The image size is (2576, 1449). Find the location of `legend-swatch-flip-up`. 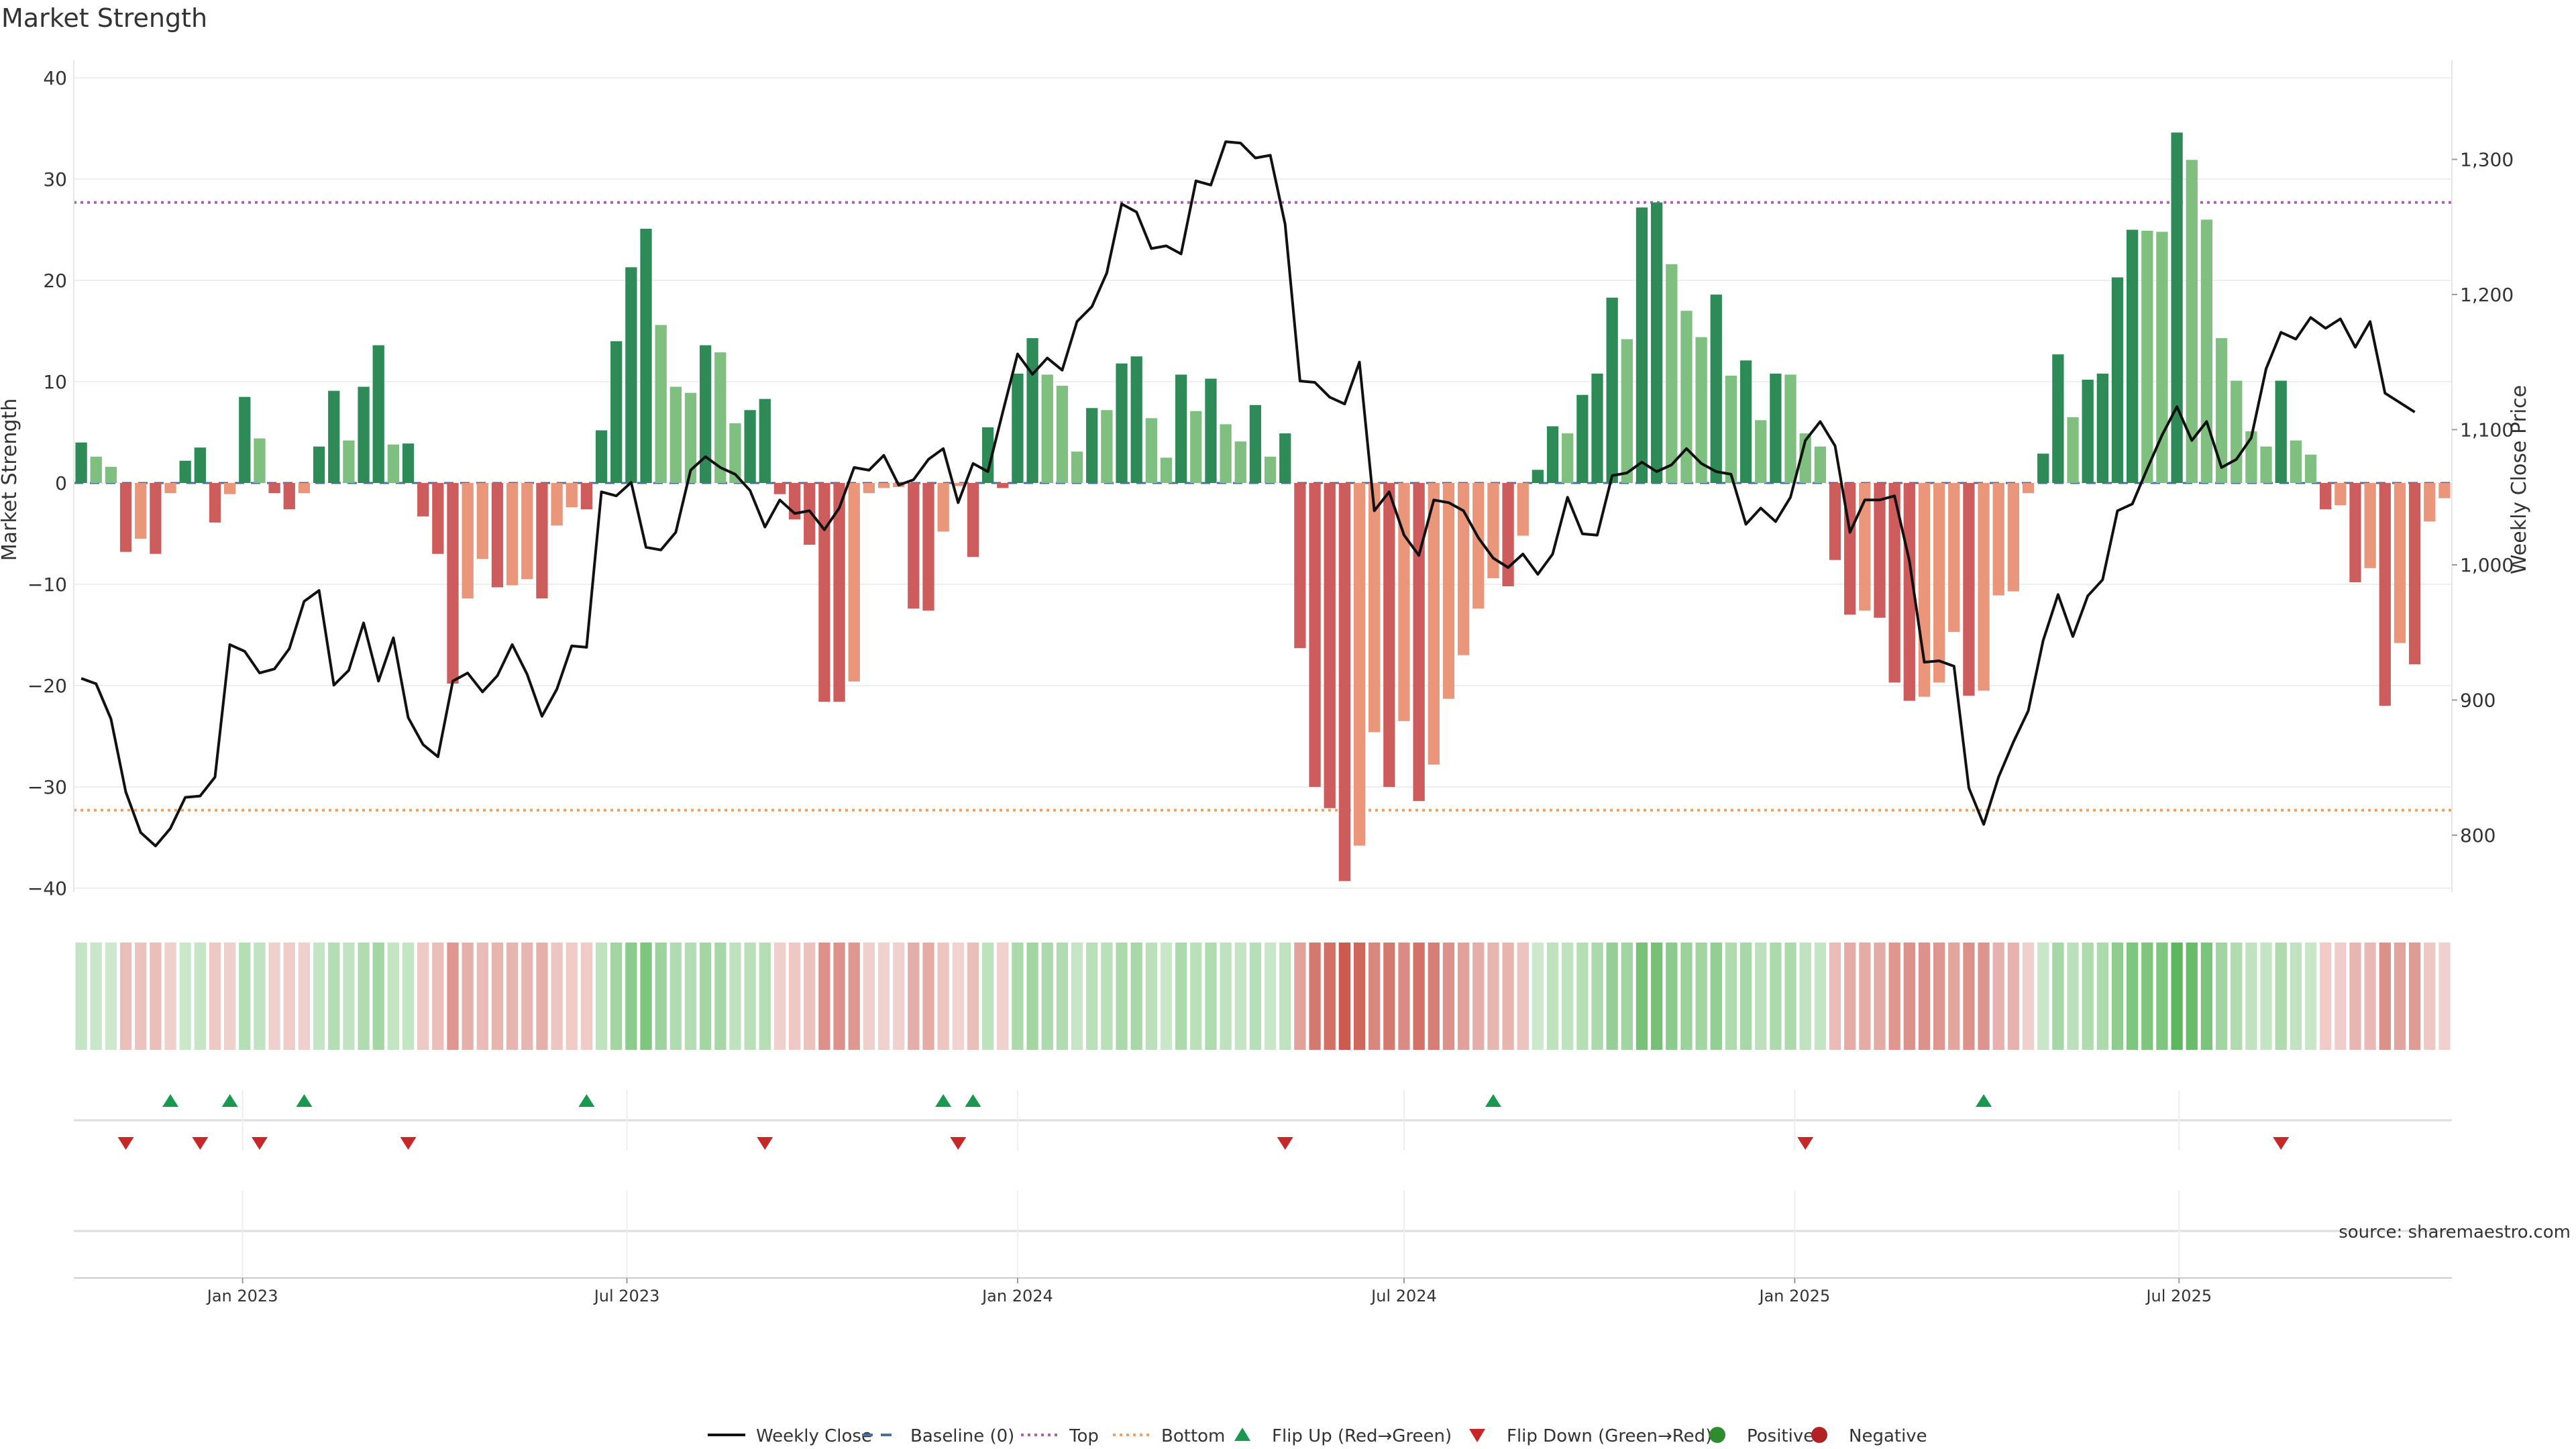

legend-swatch-flip-up is located at coordinates (1242, 1434).